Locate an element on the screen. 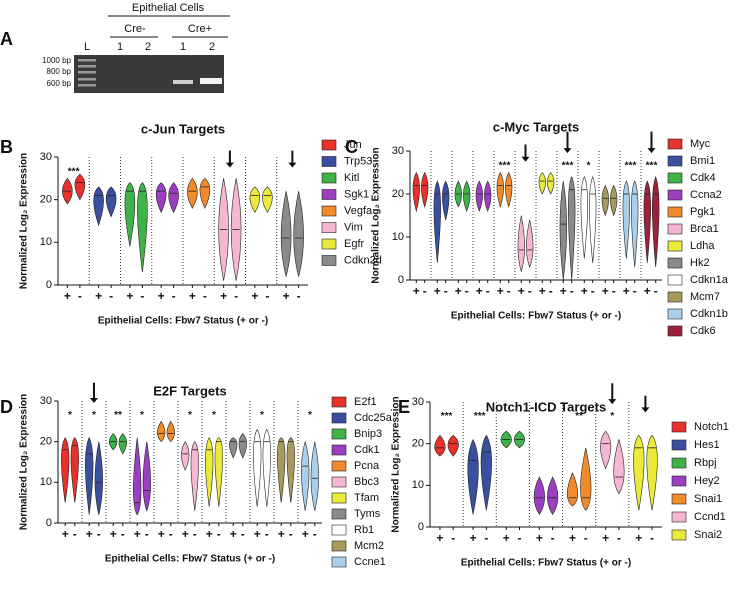 The height and width of the screenshot is (593, 743). significance: ** is located at coordinates (118, 415).